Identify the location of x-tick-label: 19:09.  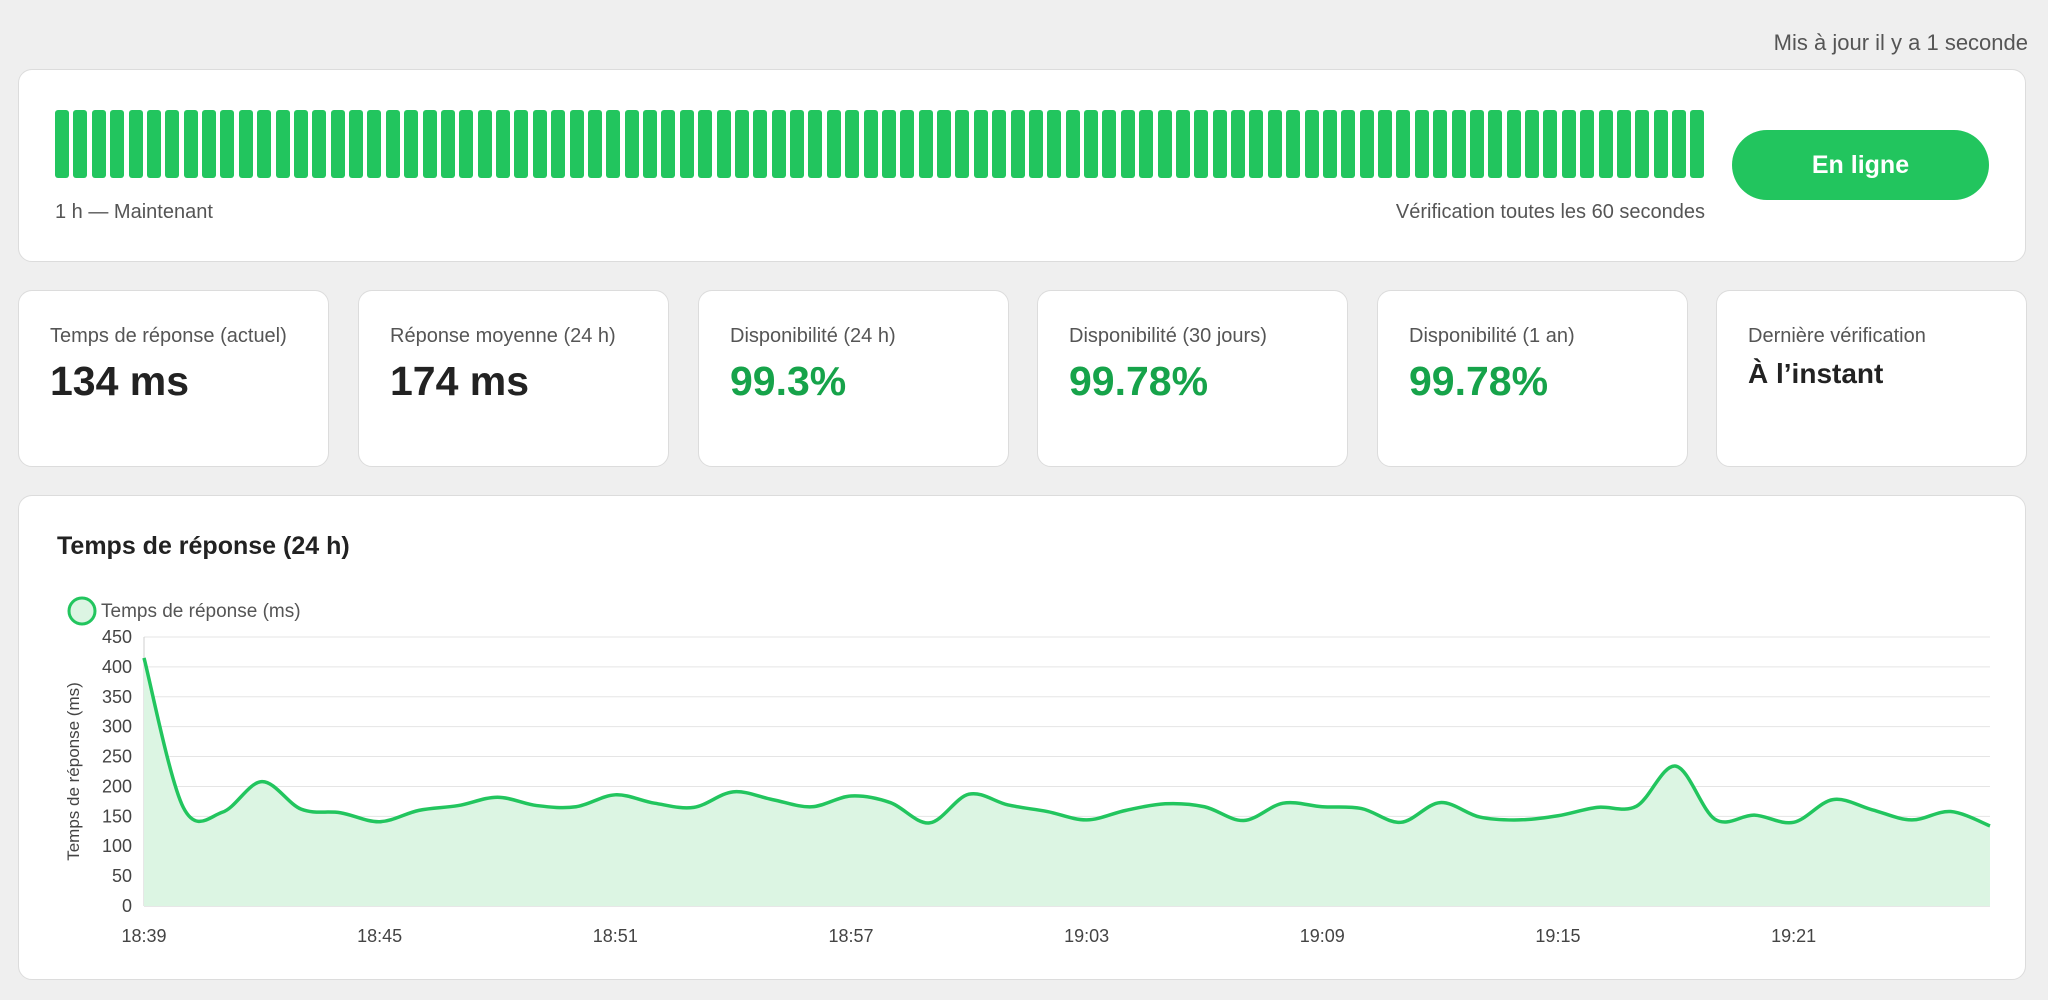
(1322, 936).